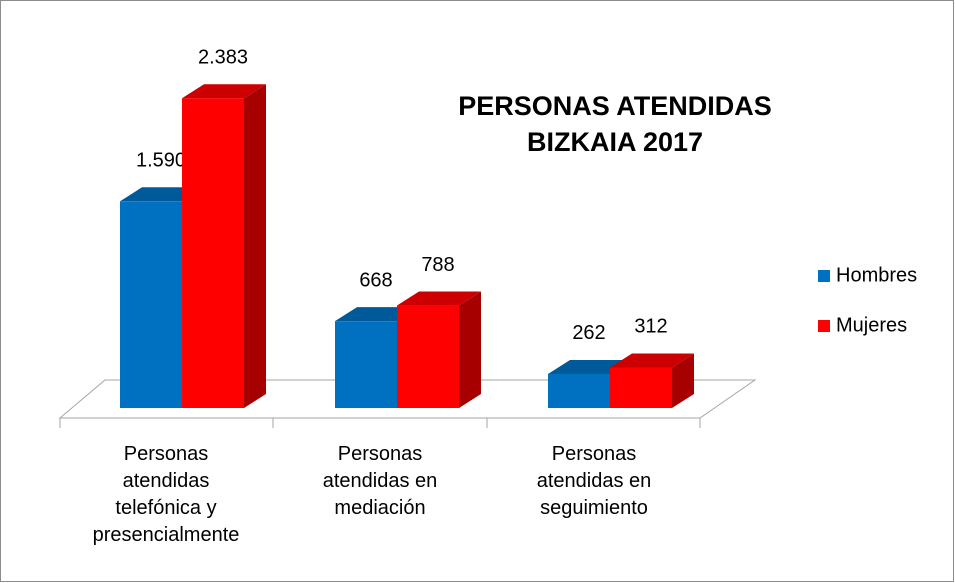  What do you see at coordinates (871, 325) in the screenshot?
I see `legend-label: Mujeres` at bounding box center [871, 325].